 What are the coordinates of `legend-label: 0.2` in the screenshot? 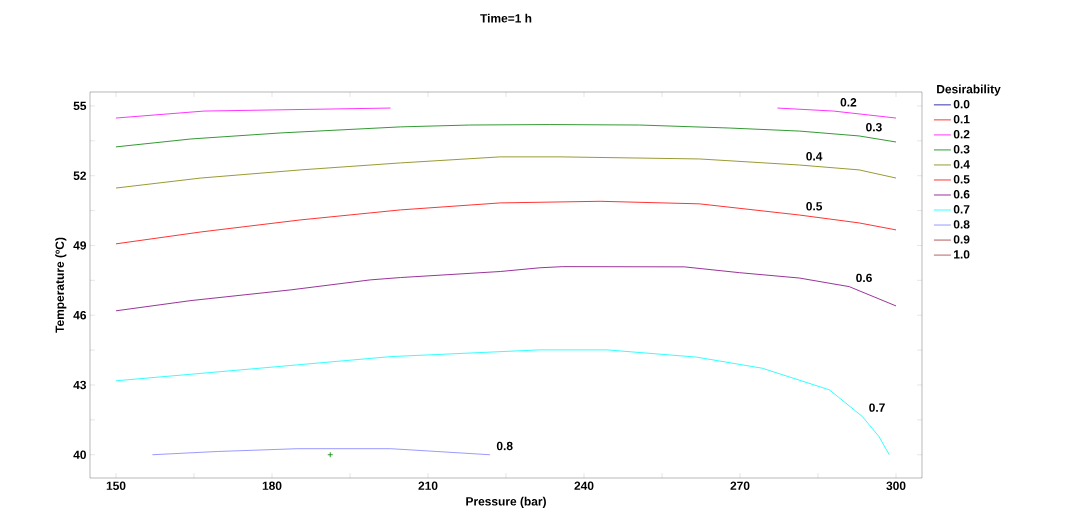 It's located at (961, 134).